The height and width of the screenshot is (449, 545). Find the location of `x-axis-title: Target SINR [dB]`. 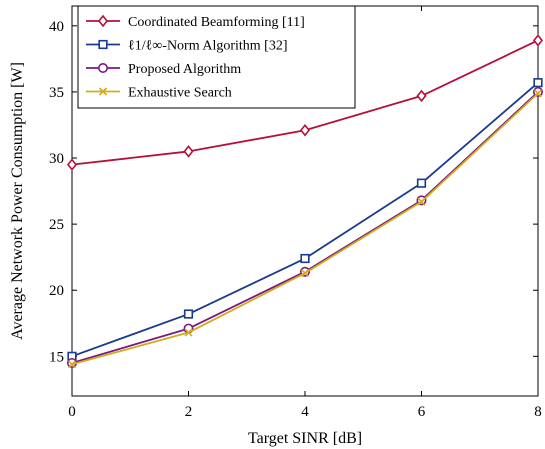

x-axis-title: Target SINR [dB] is located at coordinates (305, 438).